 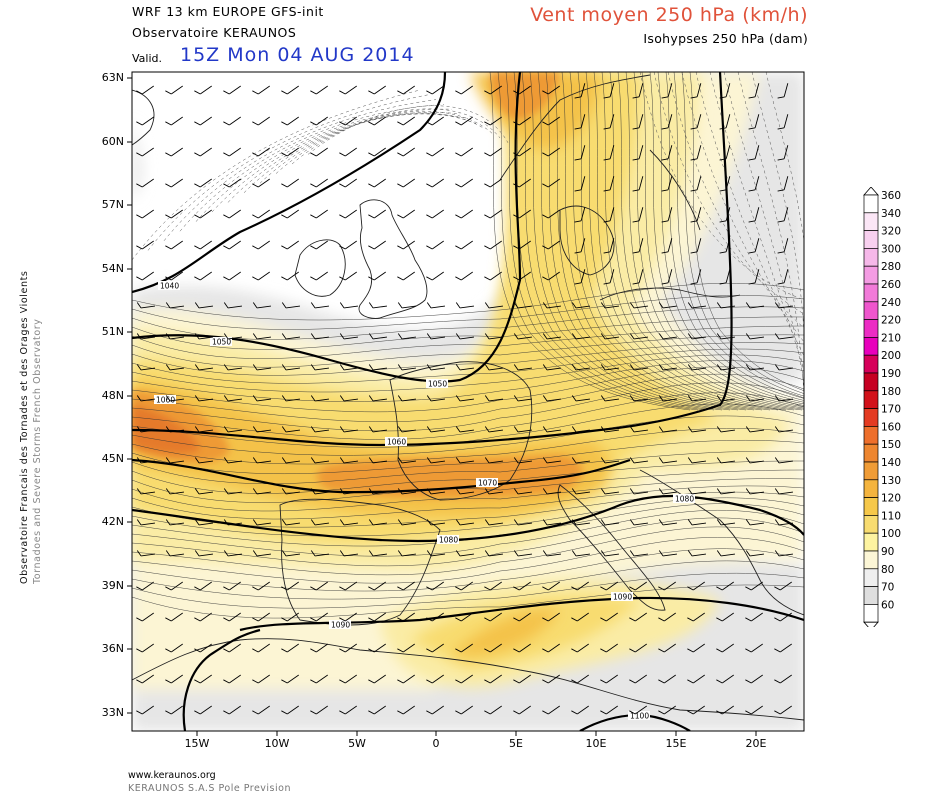 I want to click on legend-value: 170, so click(x=891, y=410).